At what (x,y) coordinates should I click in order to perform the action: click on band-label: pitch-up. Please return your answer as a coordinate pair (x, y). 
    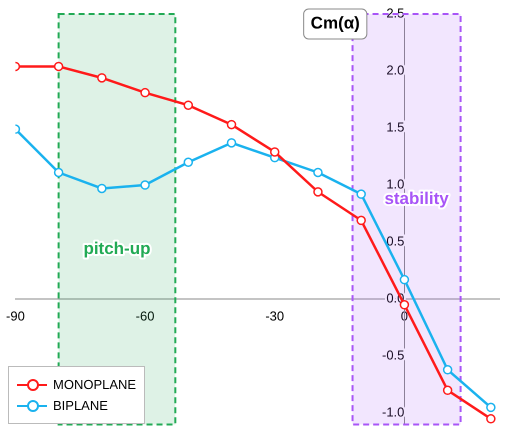
    Looking at the image, I should click on (116, 248).